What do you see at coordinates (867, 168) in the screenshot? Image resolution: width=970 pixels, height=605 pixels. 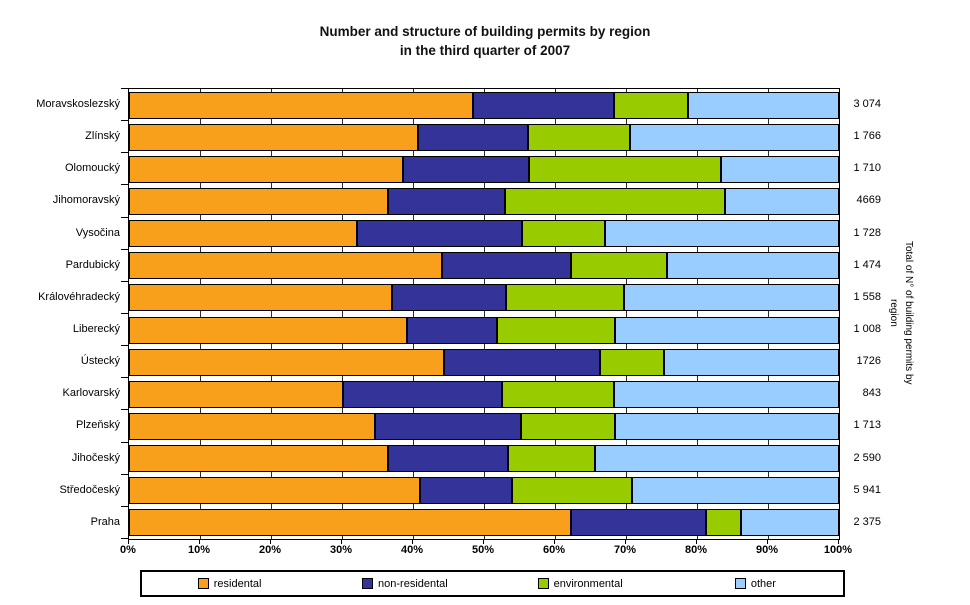 I see `total-value: 1 710` at bounding box center [867, 168].